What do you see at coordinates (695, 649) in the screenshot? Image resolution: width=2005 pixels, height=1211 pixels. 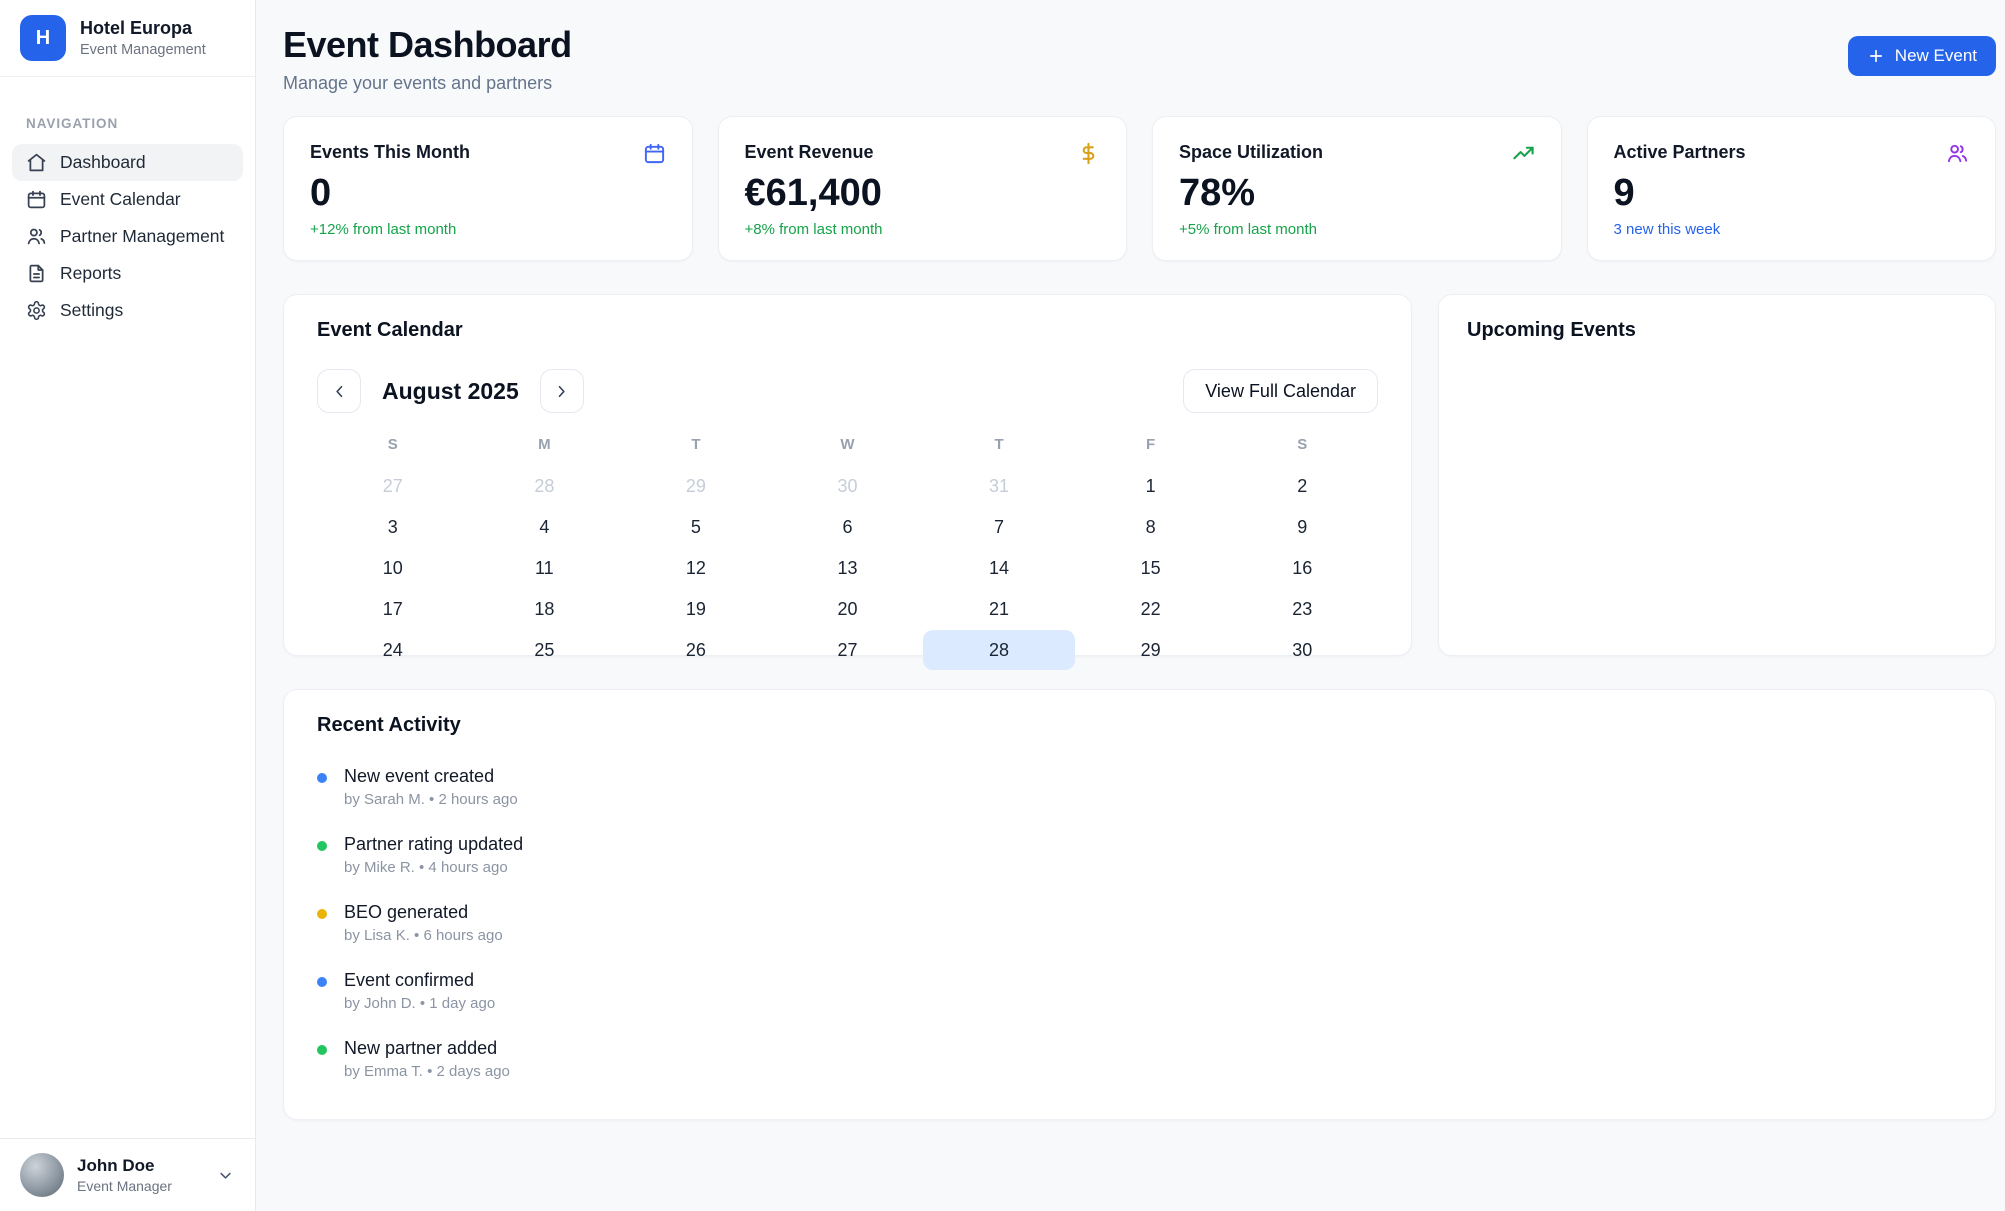 I see `calendar-day: 26` at bounding box center [695, 649].